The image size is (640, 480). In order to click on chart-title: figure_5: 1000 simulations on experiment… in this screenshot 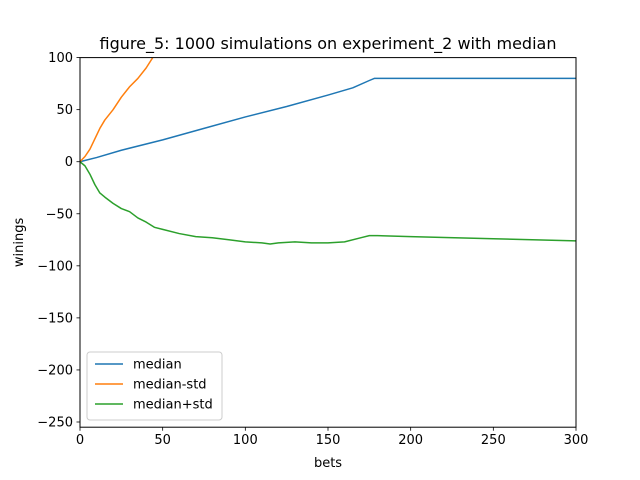, I will do `click(328, 44)`.